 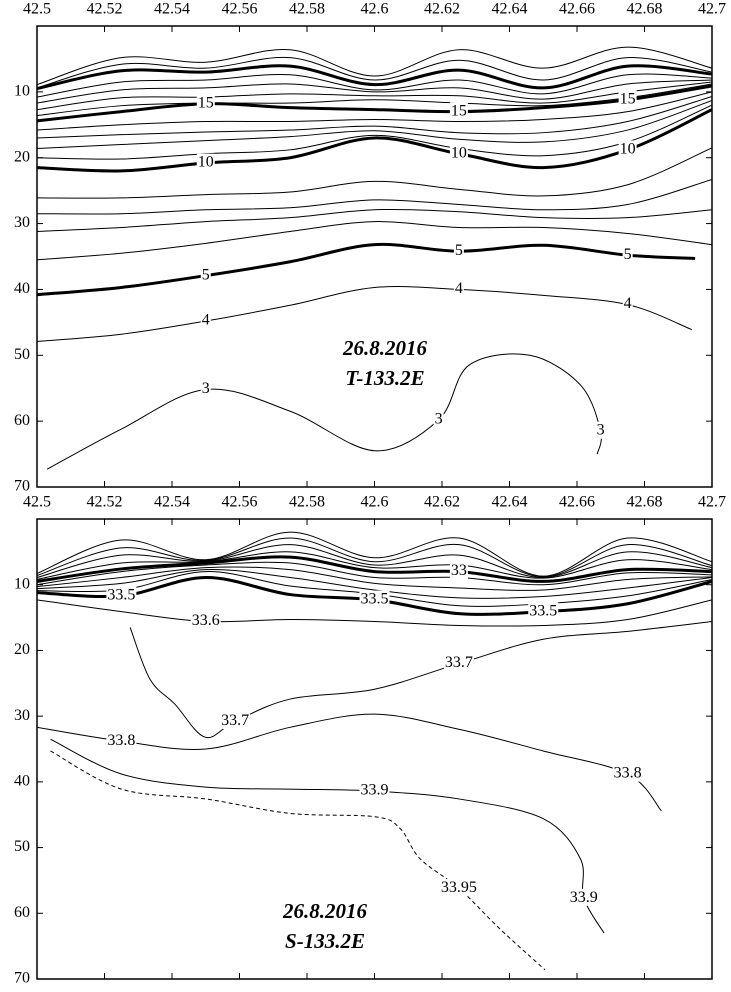 What do you see at coordinates (384, 378) in the screenshot?
I see `annotation: T-133.2E` at bounding box center [384, 378].